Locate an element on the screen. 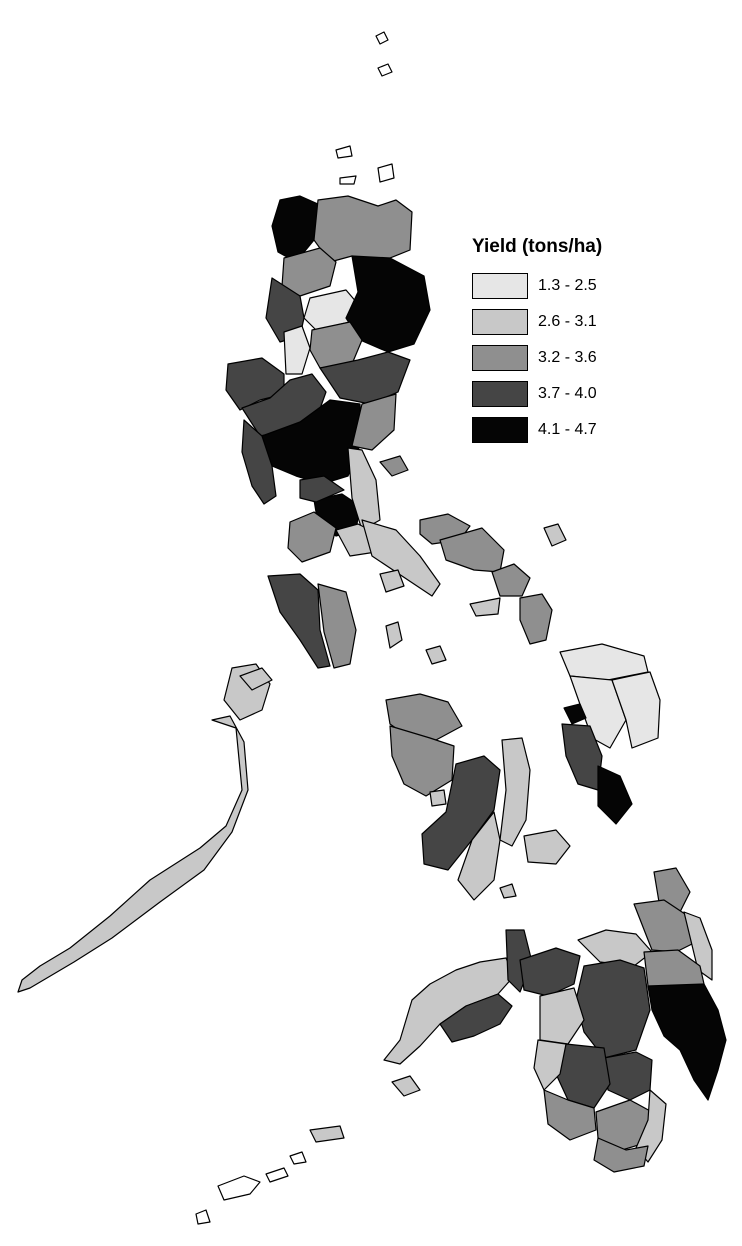 This screenshot has width=742, height=1246. region-isabela is located at coordinates (388, 304).